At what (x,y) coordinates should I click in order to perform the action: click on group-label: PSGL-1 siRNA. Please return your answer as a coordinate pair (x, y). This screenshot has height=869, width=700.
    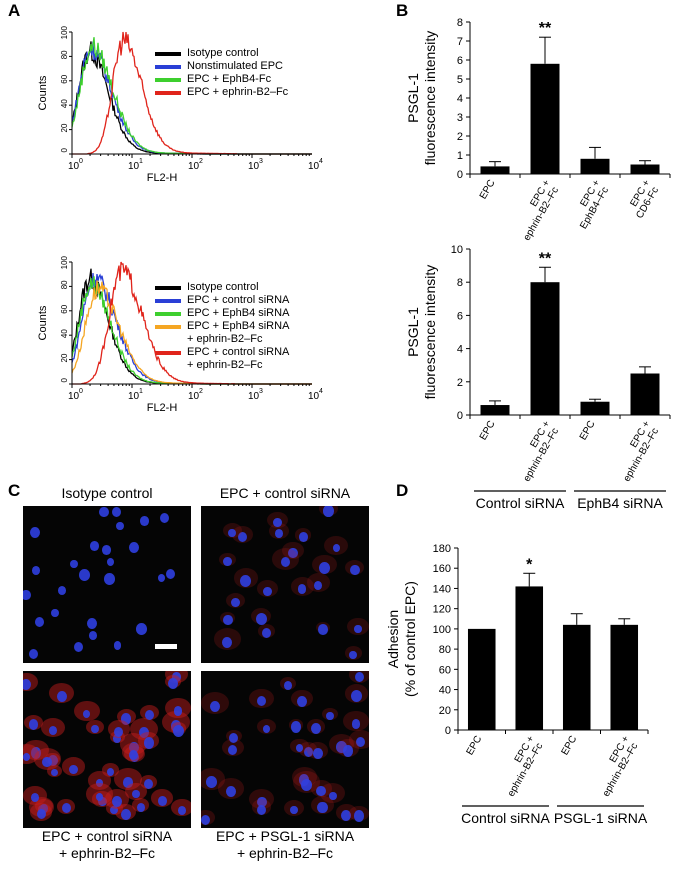
    Looking at the image, I should click on (601, 818).